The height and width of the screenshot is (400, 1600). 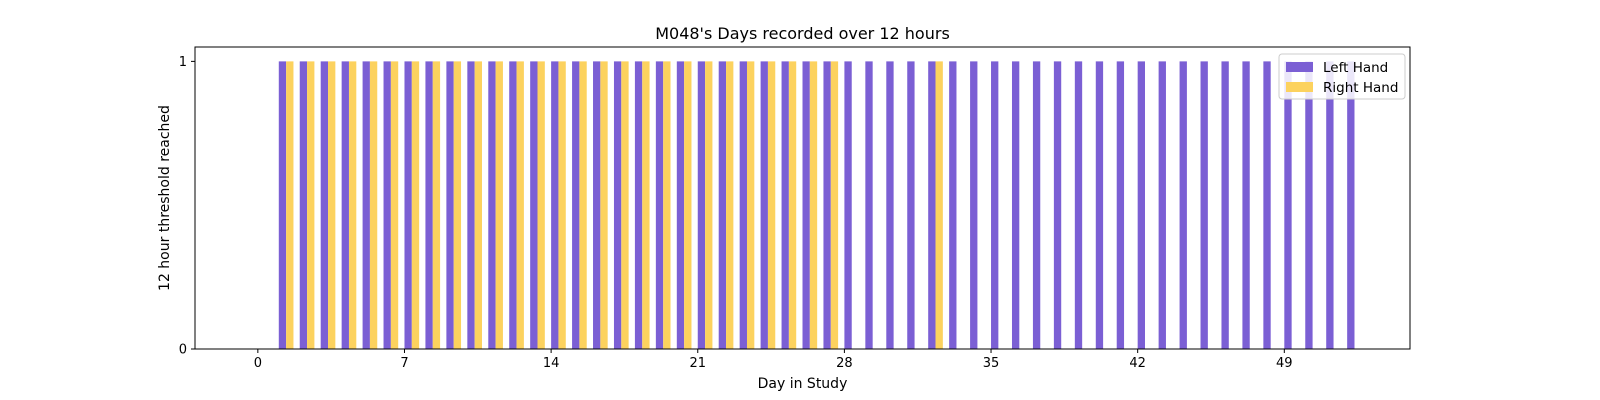 I want to click on x-tick-label: 7, so click(x=404, y=363).